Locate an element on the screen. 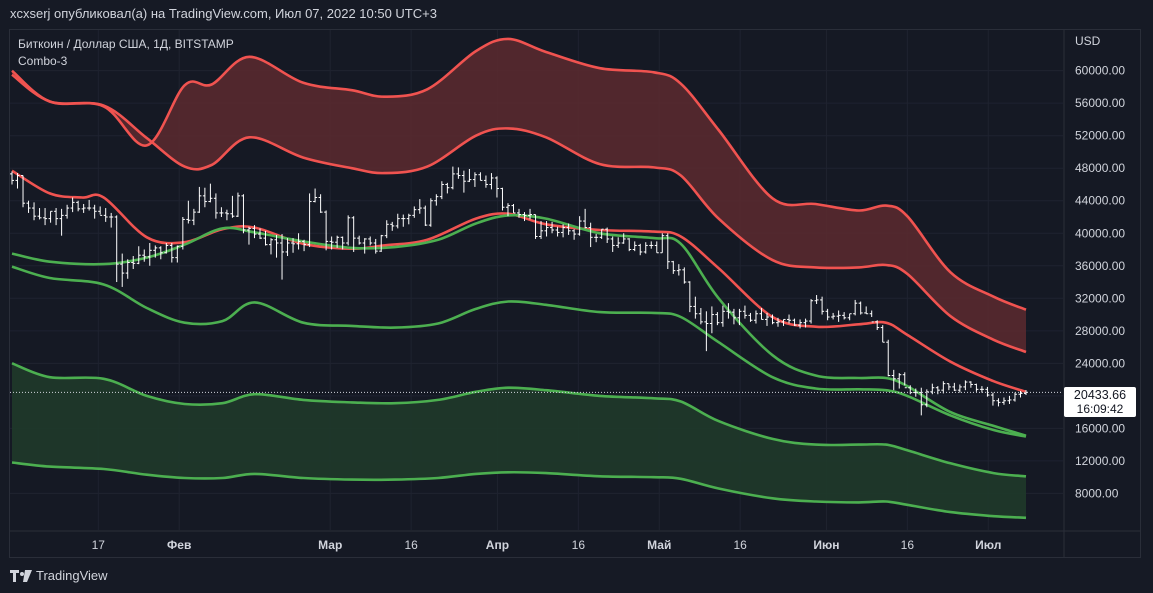  footer-brand: TradingView is located at coordinates (59, 575).